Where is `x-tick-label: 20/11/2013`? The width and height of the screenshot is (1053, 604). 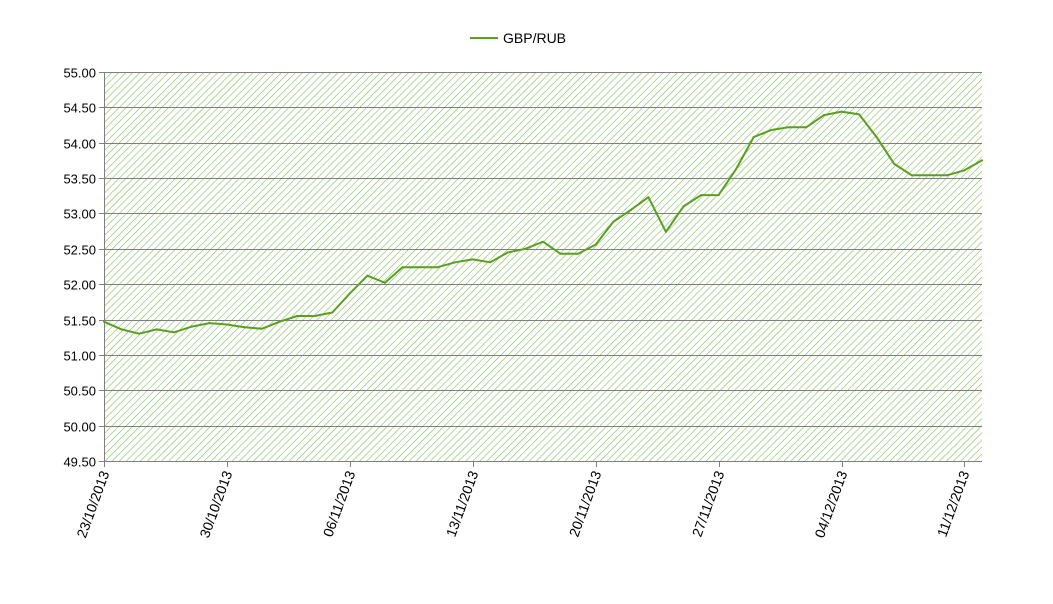 x-tick-label: 20/11/2013 is located at coordinates (585, 503).